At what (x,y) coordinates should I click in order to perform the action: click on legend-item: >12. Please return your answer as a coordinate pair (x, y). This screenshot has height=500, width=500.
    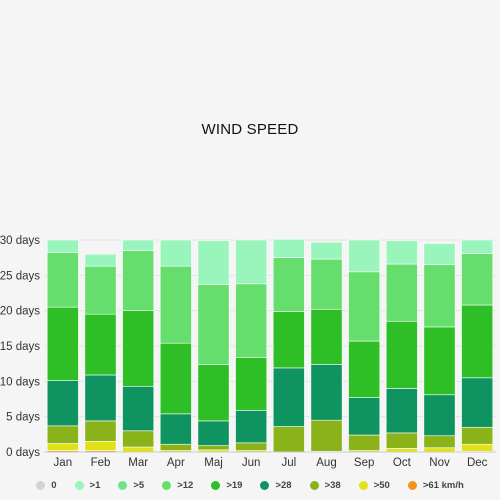
    Looking at the image, I should click on (177, 485).